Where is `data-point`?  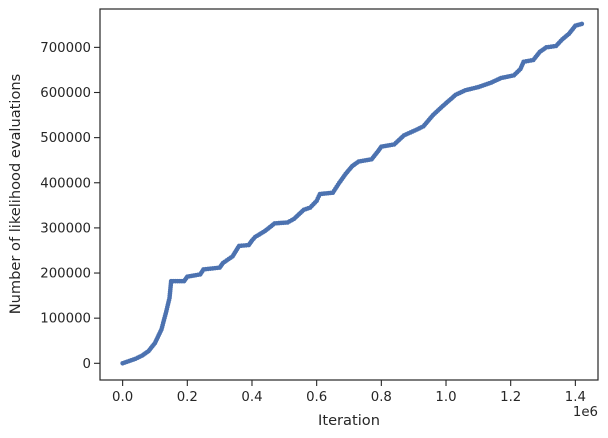
data-point is located at coordinates (582, 24).